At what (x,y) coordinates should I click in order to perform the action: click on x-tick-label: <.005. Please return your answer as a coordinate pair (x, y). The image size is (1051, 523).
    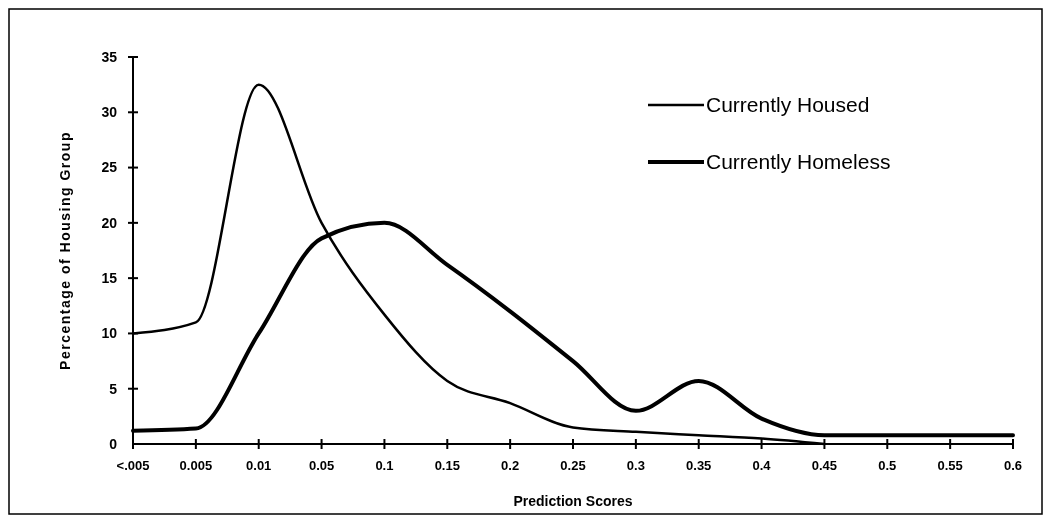
    Looking at the image, I should click on (133, 465).